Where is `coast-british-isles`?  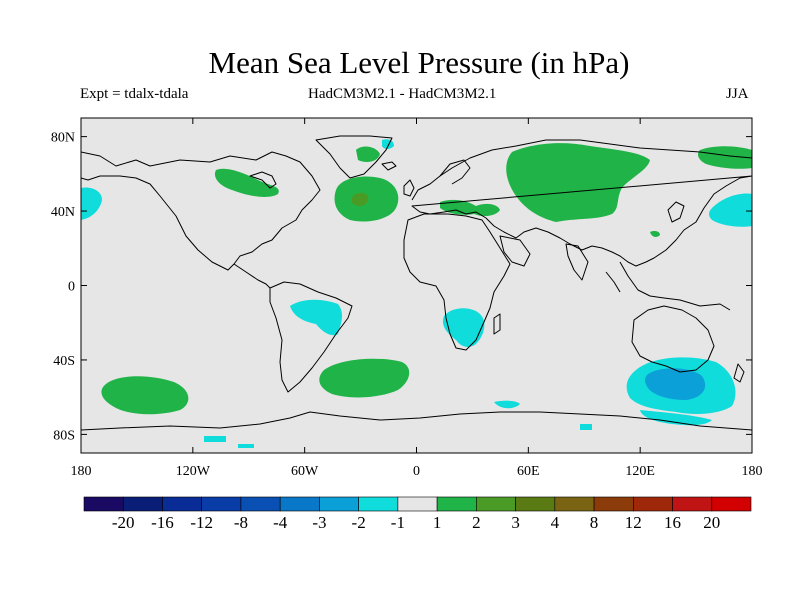 coast-british-isles is located at coordinates (409, 188).